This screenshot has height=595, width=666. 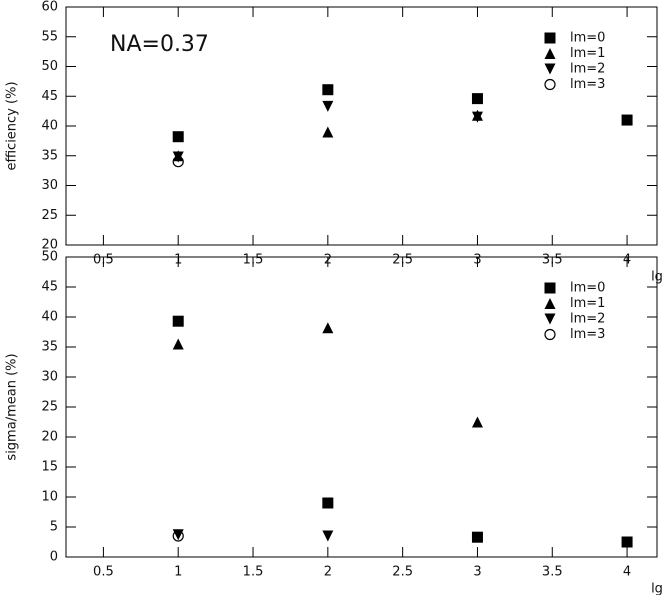 I want to click on y-tick-label: 0, so click(x=54, y=557).